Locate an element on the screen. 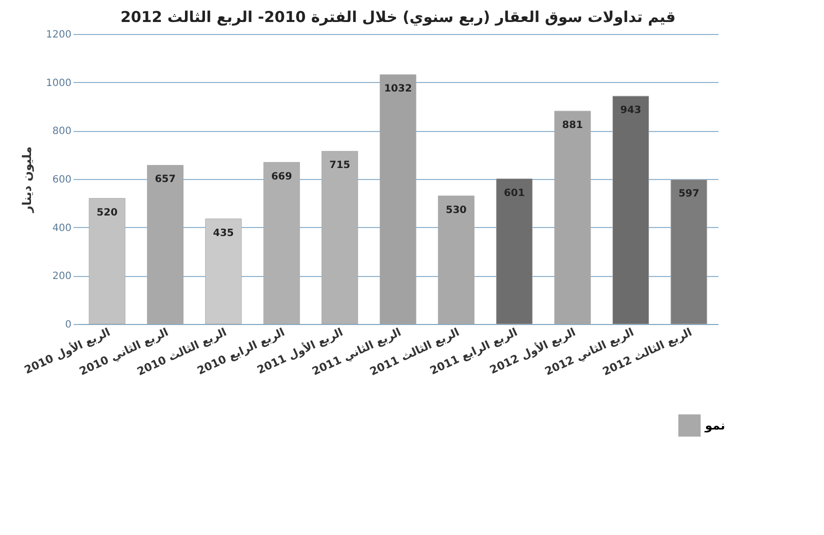  data-label: 530 is located at coordinates (456, 210).